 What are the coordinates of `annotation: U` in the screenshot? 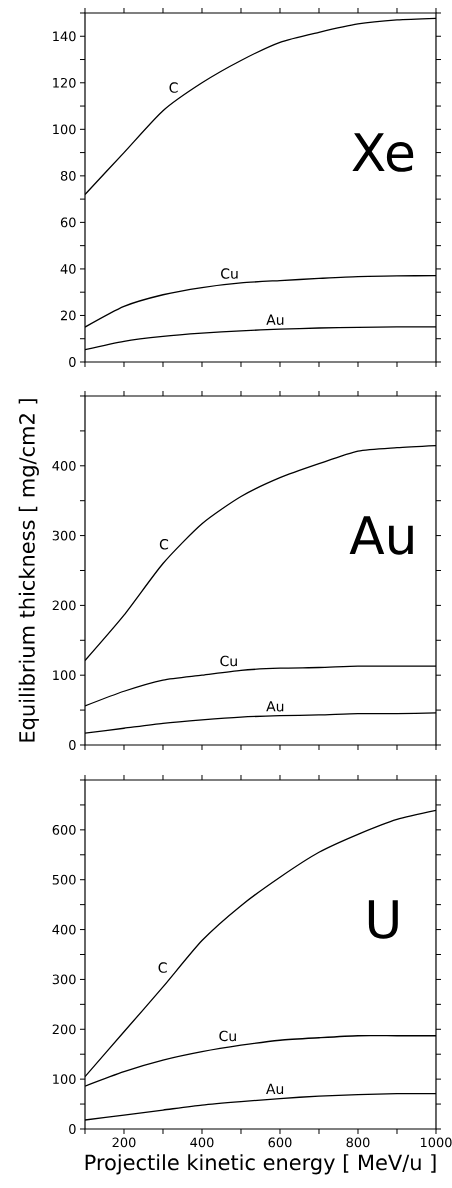 It's located at (383, 919).